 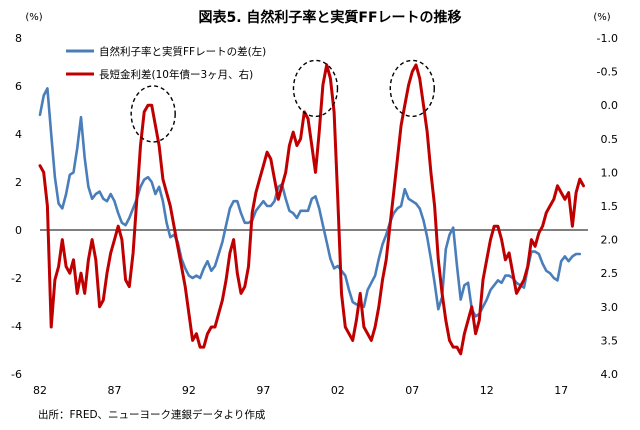 What do you see at coordinates (610, 307) in the screenshot?
I see `right-tick-label: 3.0` at bounding box center [610, 307].